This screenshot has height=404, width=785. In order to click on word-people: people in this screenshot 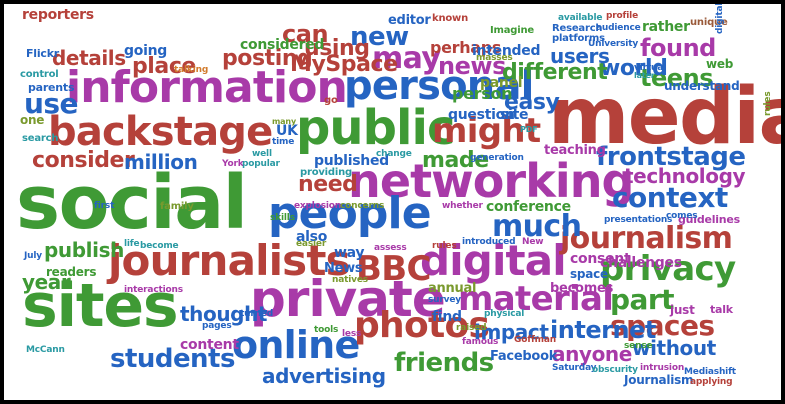, I will do `click(350, 213)`.